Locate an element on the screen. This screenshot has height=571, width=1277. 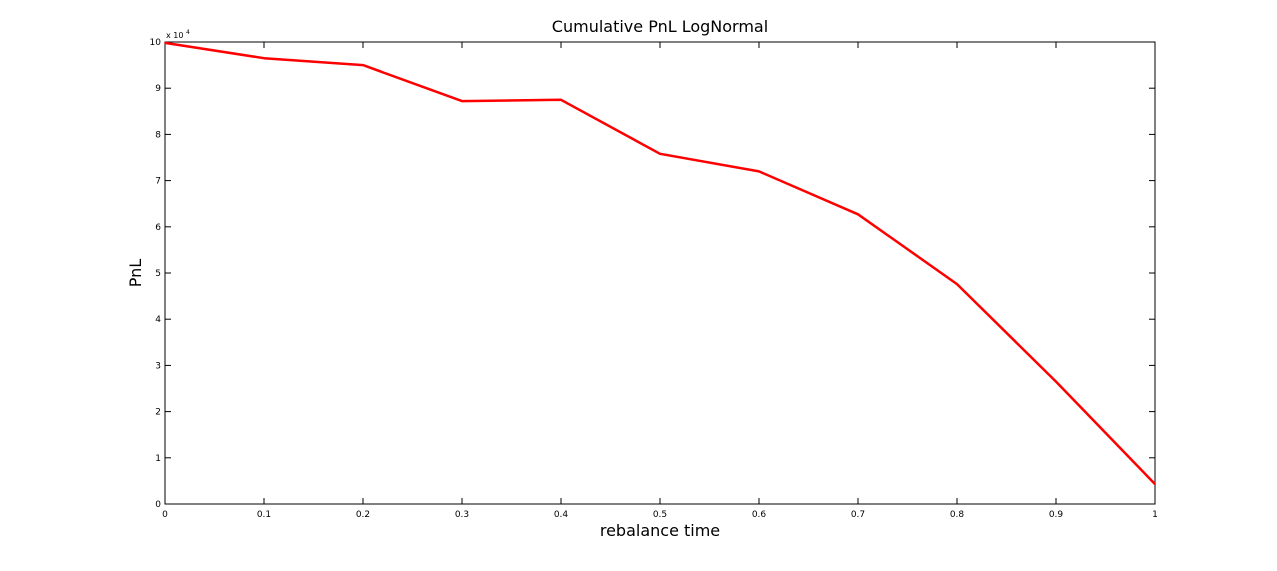
y-tick-label: 6 is located at coordinates (158, 228).